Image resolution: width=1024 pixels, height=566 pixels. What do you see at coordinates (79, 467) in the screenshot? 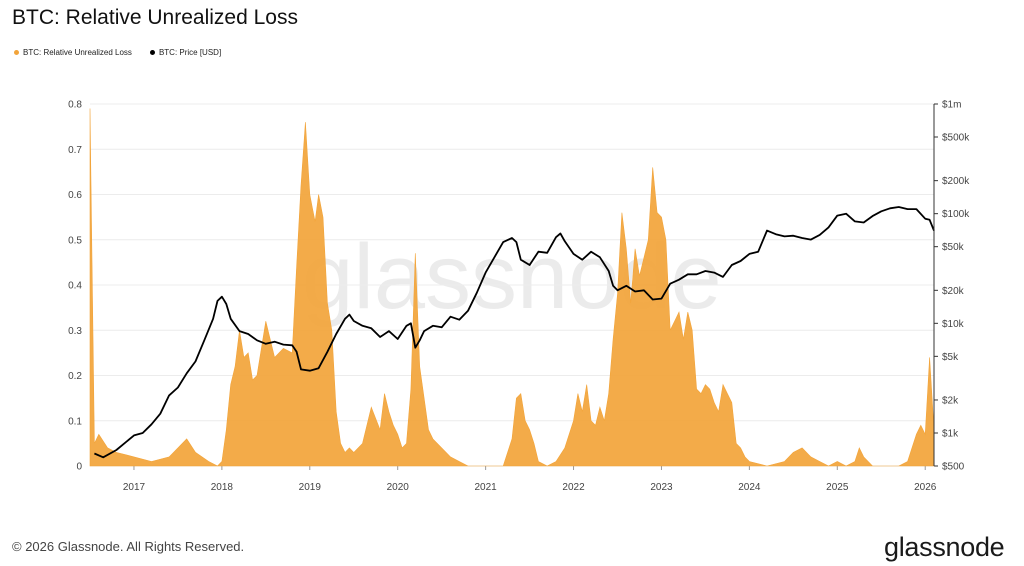
I see `left-tick-label: 0` at bounding box center [79, 467].